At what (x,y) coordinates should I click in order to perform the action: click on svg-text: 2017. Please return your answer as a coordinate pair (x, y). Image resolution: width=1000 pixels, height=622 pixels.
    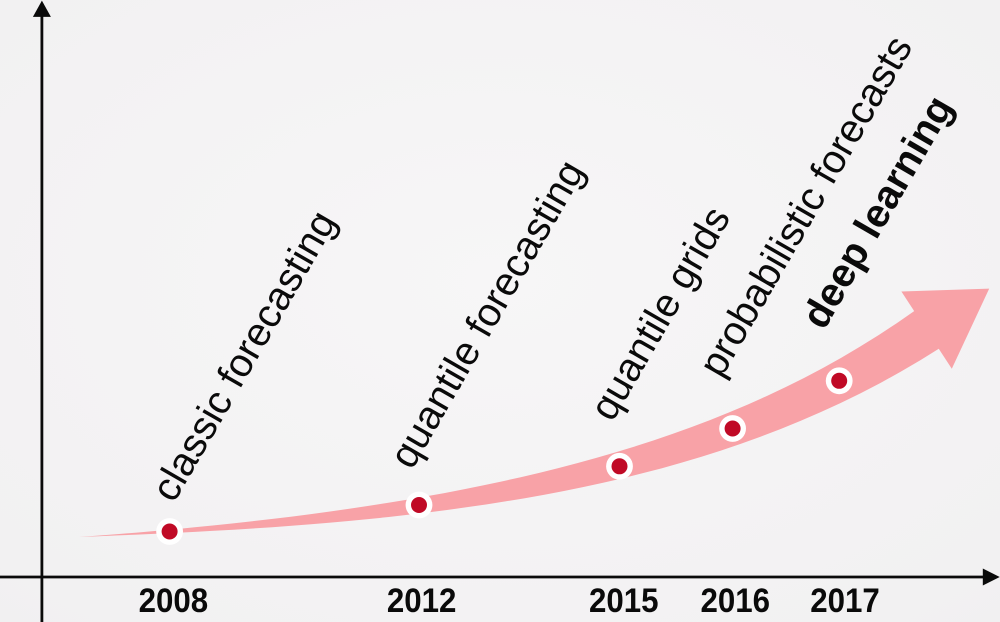
    Looking at the image, I should click on (845, 600).